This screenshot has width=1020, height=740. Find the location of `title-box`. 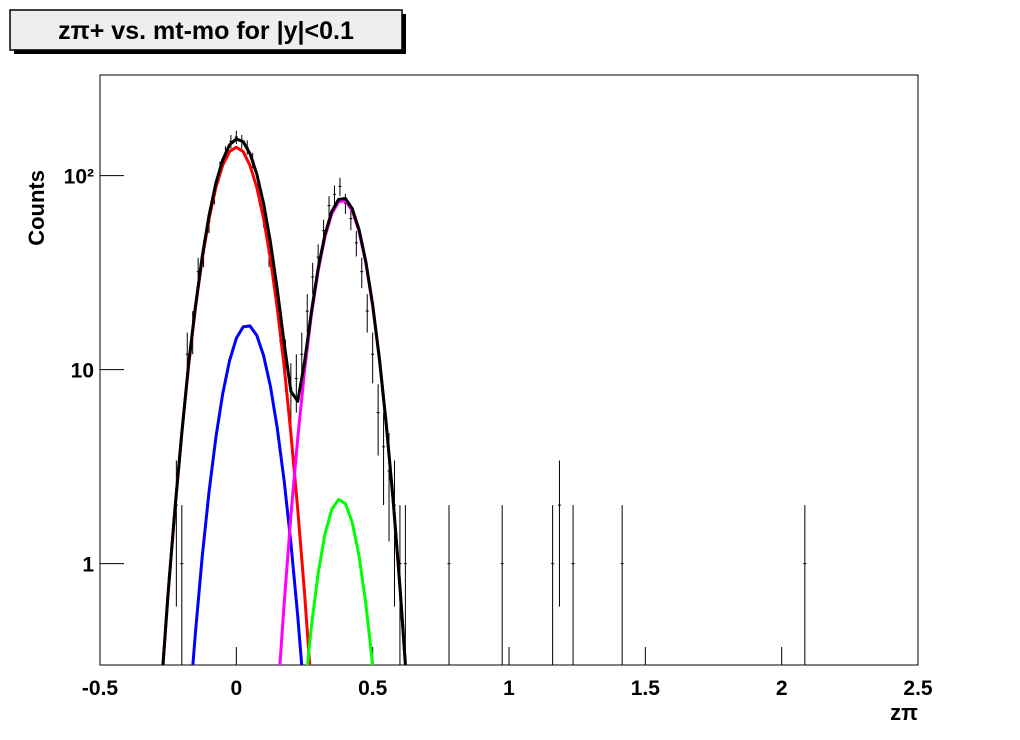

title-box is located at coordinates (206, 30).